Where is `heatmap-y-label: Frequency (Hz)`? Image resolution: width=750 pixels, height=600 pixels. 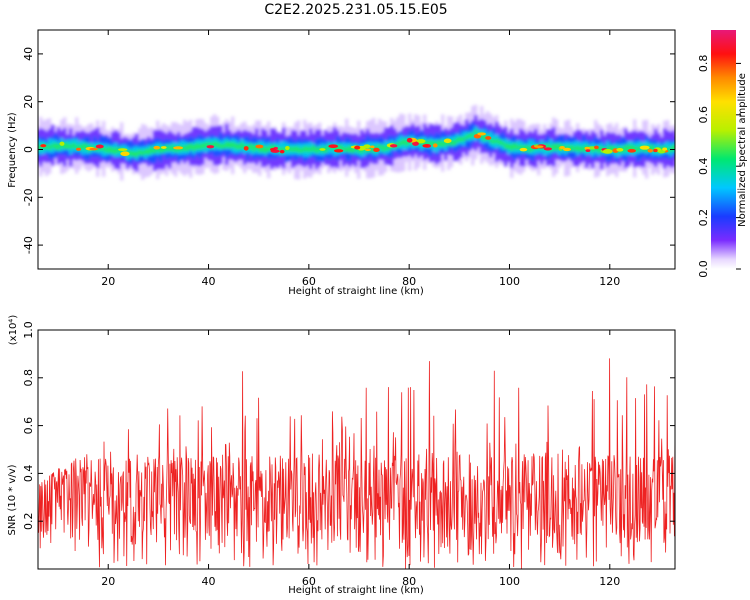
heatmap-y-label: Frequency (Hz) is located at coordinates (12, 150).